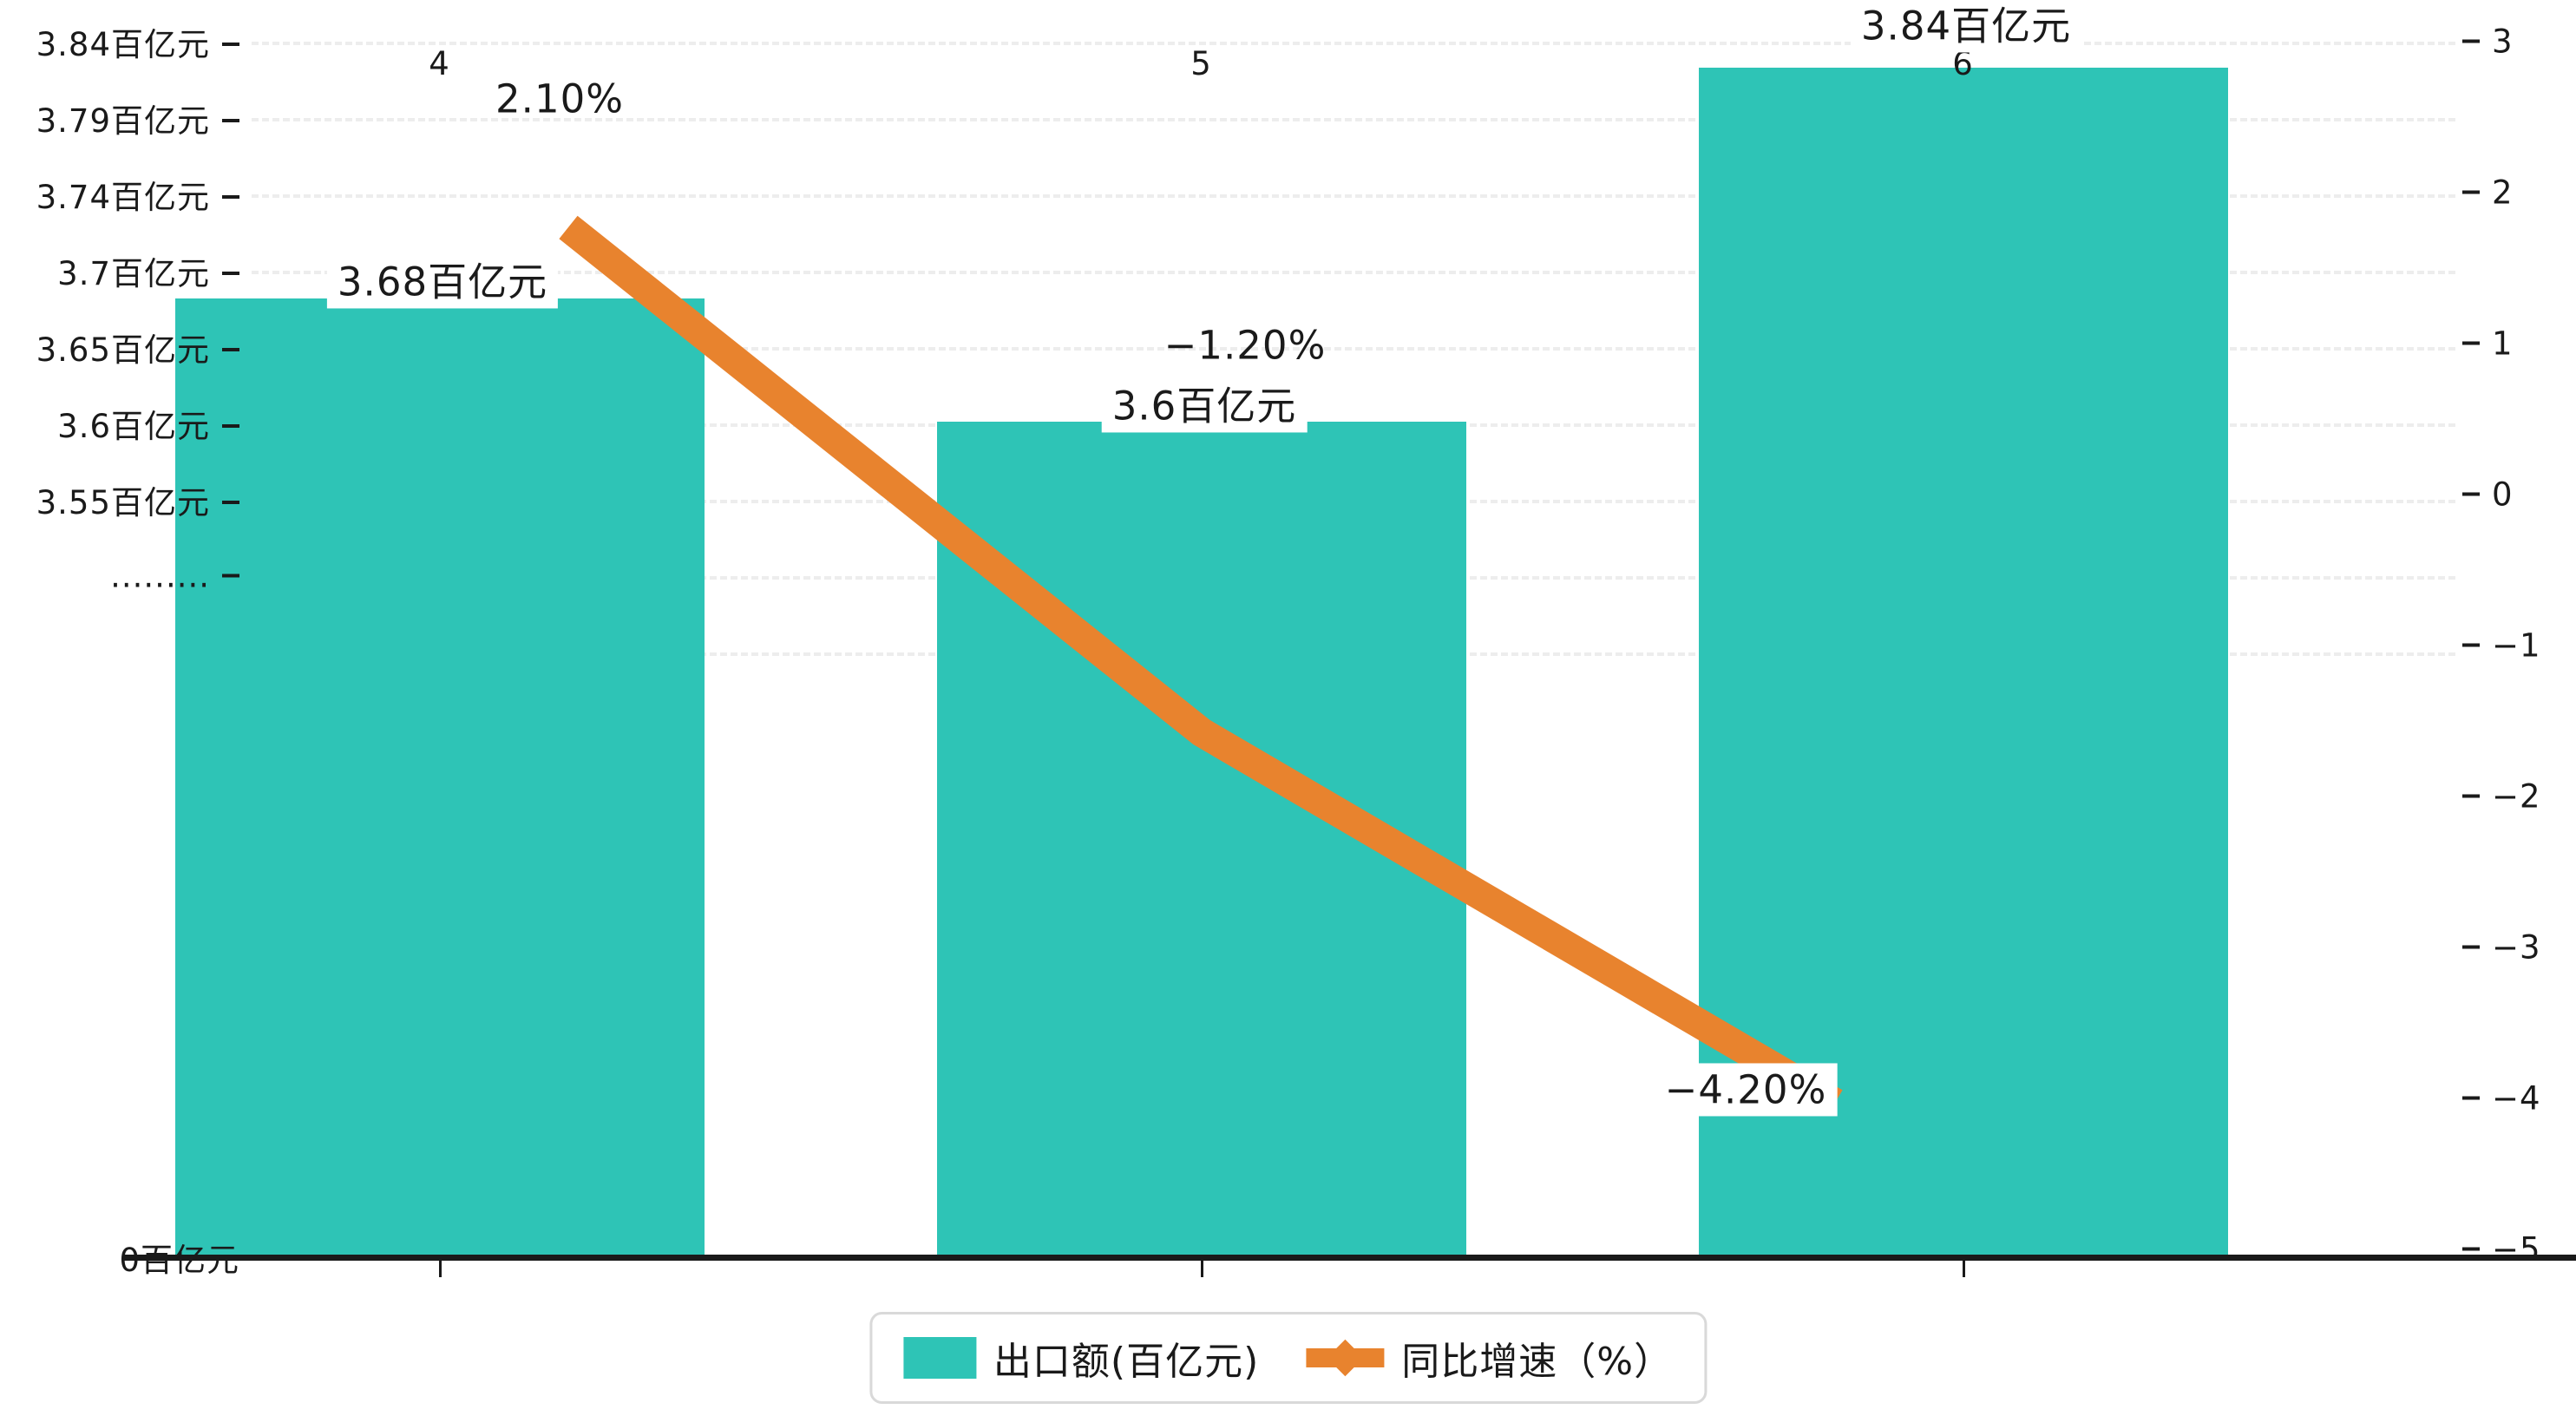  I want to click on legend-item-growth-rate: 同比增速（%）, so click(1489, 1358).